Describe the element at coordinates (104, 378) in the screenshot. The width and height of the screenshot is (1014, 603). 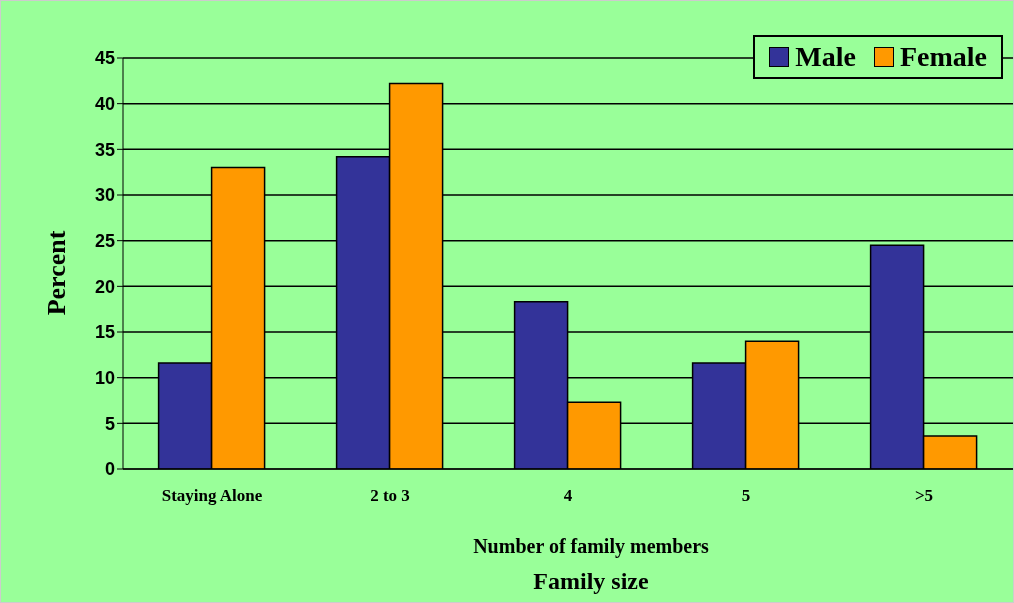
I see `y-tick-label: 10` at that location.